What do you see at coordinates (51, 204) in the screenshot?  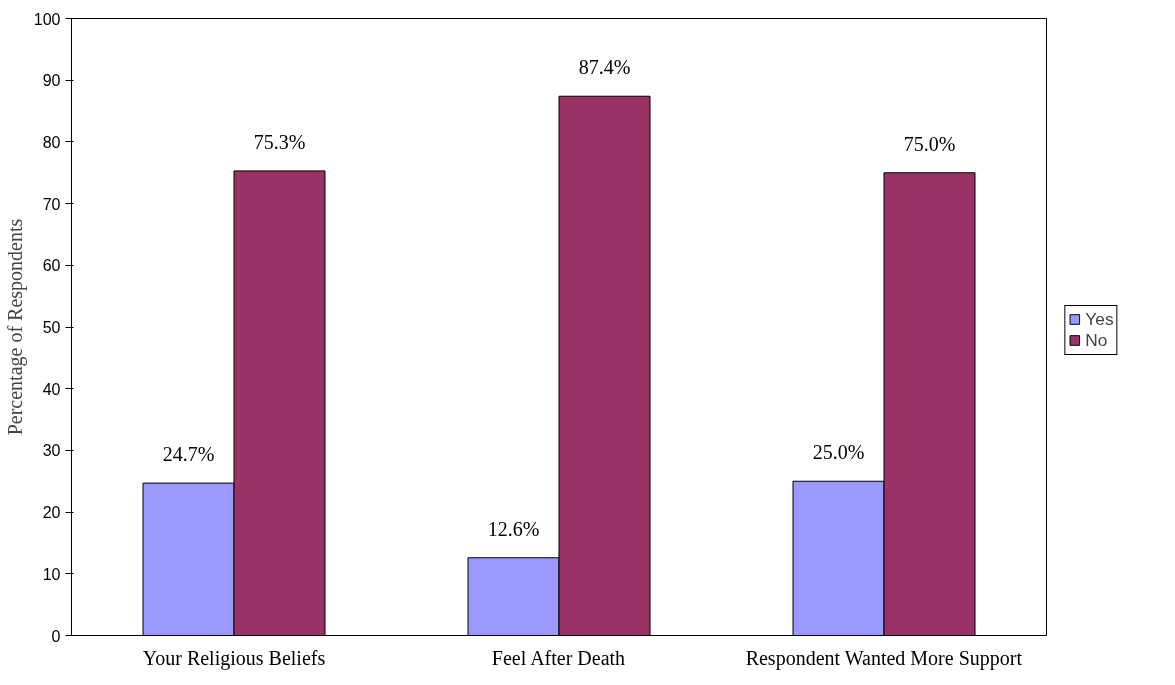 I see `y-tick-label: 70` at bounding box center [51, 204].